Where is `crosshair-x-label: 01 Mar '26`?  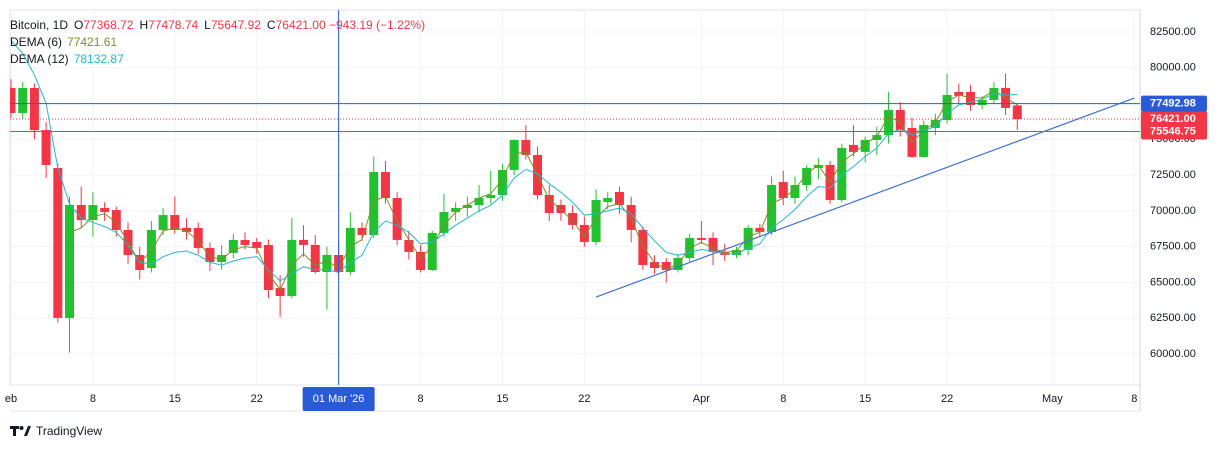
crosshair-x-label: 01 Mar '26 is located at coordinates (339, 399).